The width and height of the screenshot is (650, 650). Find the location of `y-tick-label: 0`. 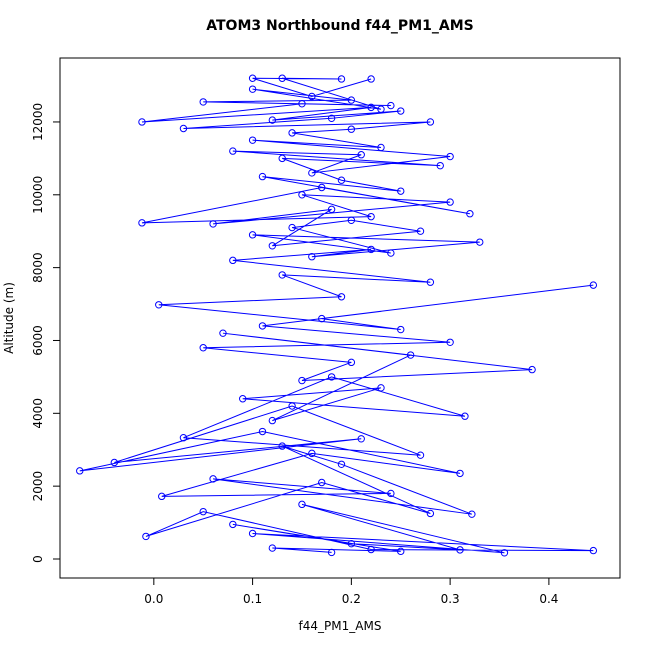

y-tick-label: 0 is located at coordinates (38, 559).